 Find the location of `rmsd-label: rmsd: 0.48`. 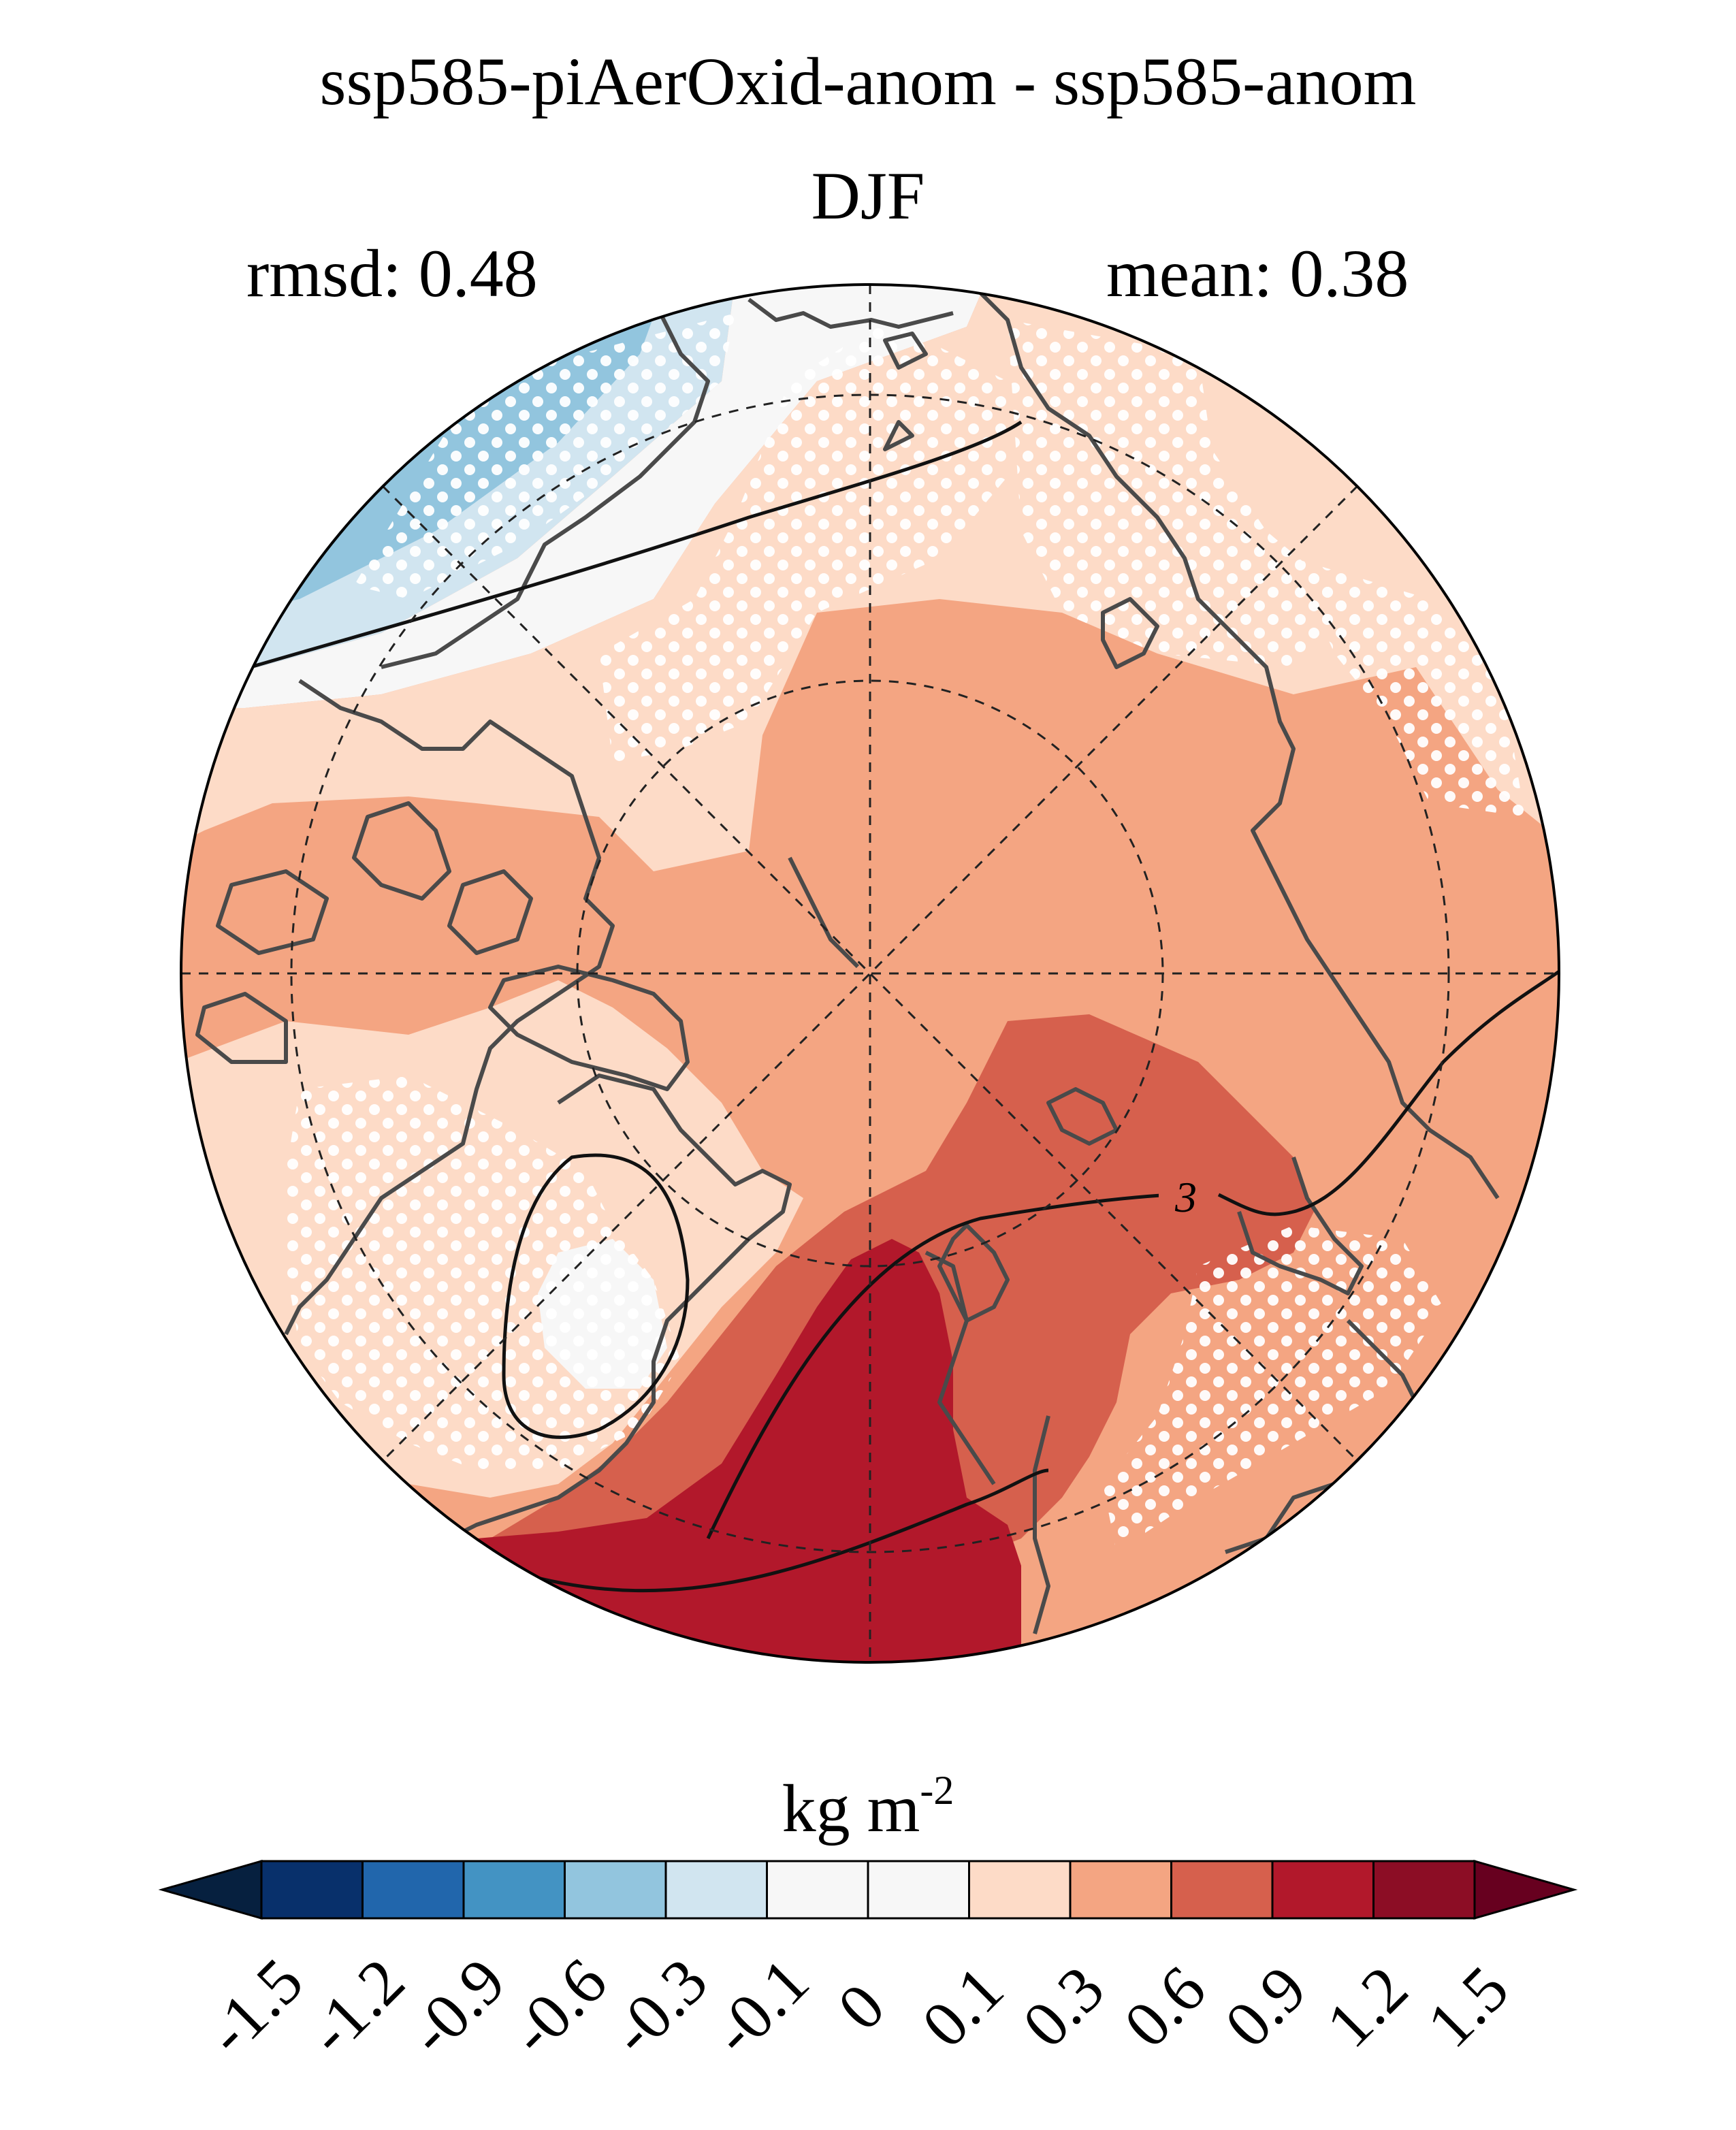

rmsd-label: rmsd: 0.48 is located at coordinates (392, 273).